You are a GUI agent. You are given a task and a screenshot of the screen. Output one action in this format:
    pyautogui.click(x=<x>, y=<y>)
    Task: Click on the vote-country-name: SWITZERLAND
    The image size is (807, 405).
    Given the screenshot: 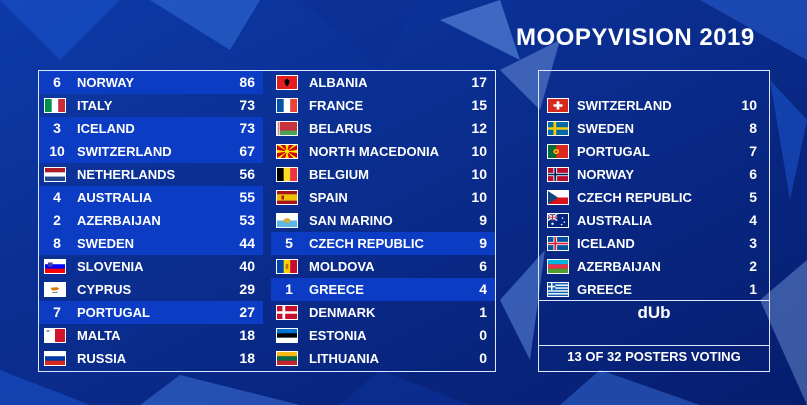 What is the action you would take?
    pyautogui.click(x=624, y=105)
    